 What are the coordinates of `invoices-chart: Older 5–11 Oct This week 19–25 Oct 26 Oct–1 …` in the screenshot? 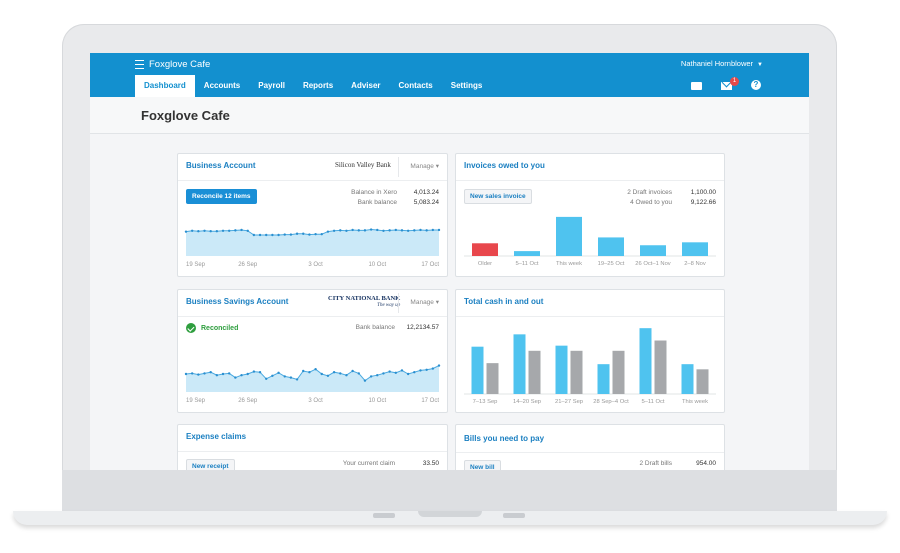 It's located at (590, 241).